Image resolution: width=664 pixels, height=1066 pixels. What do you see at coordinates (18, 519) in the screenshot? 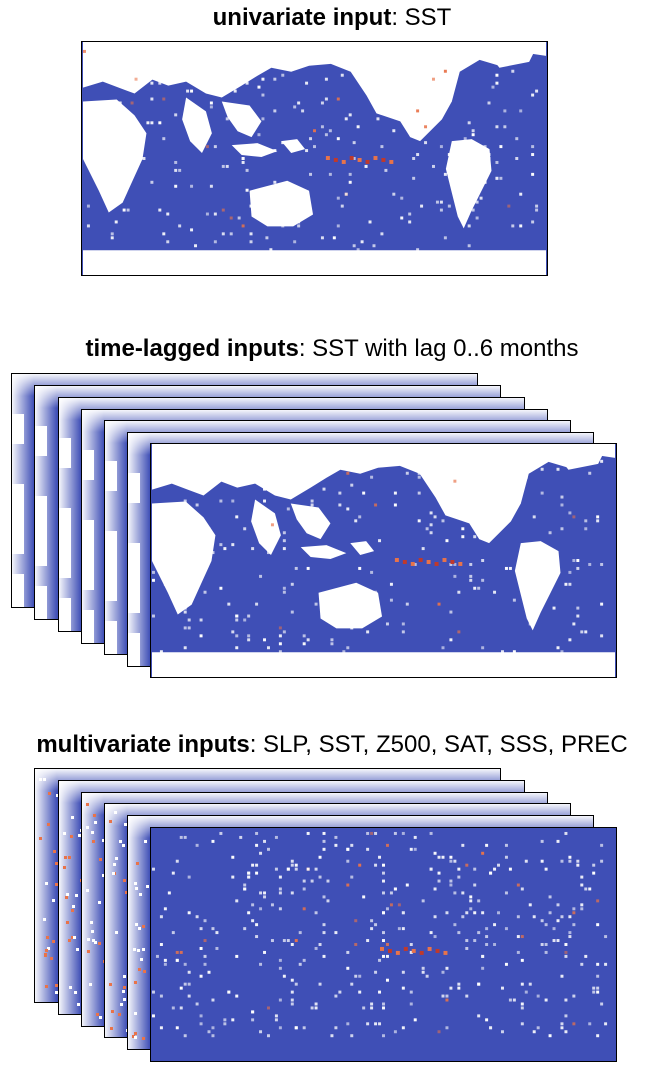
I see `land-edge` at bounding box center [18, 519].